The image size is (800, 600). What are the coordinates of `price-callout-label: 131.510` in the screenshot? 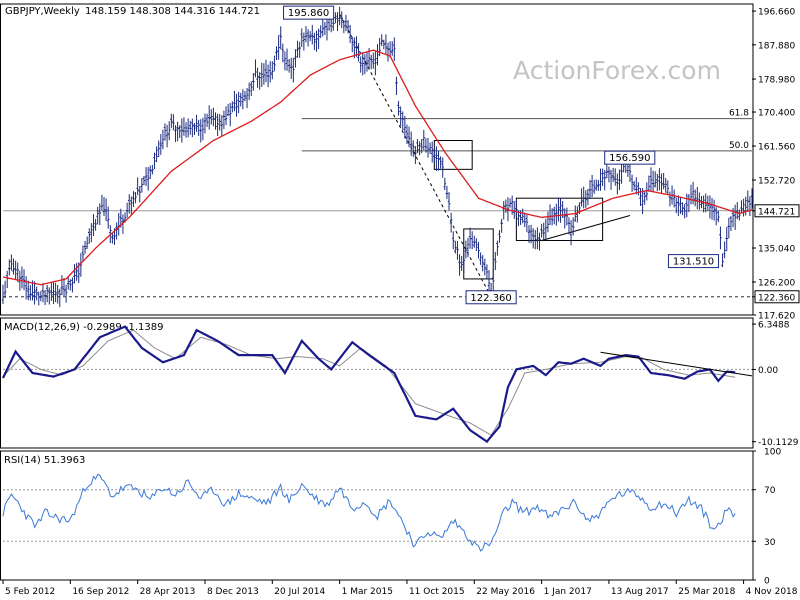 It's located at (693, 262).